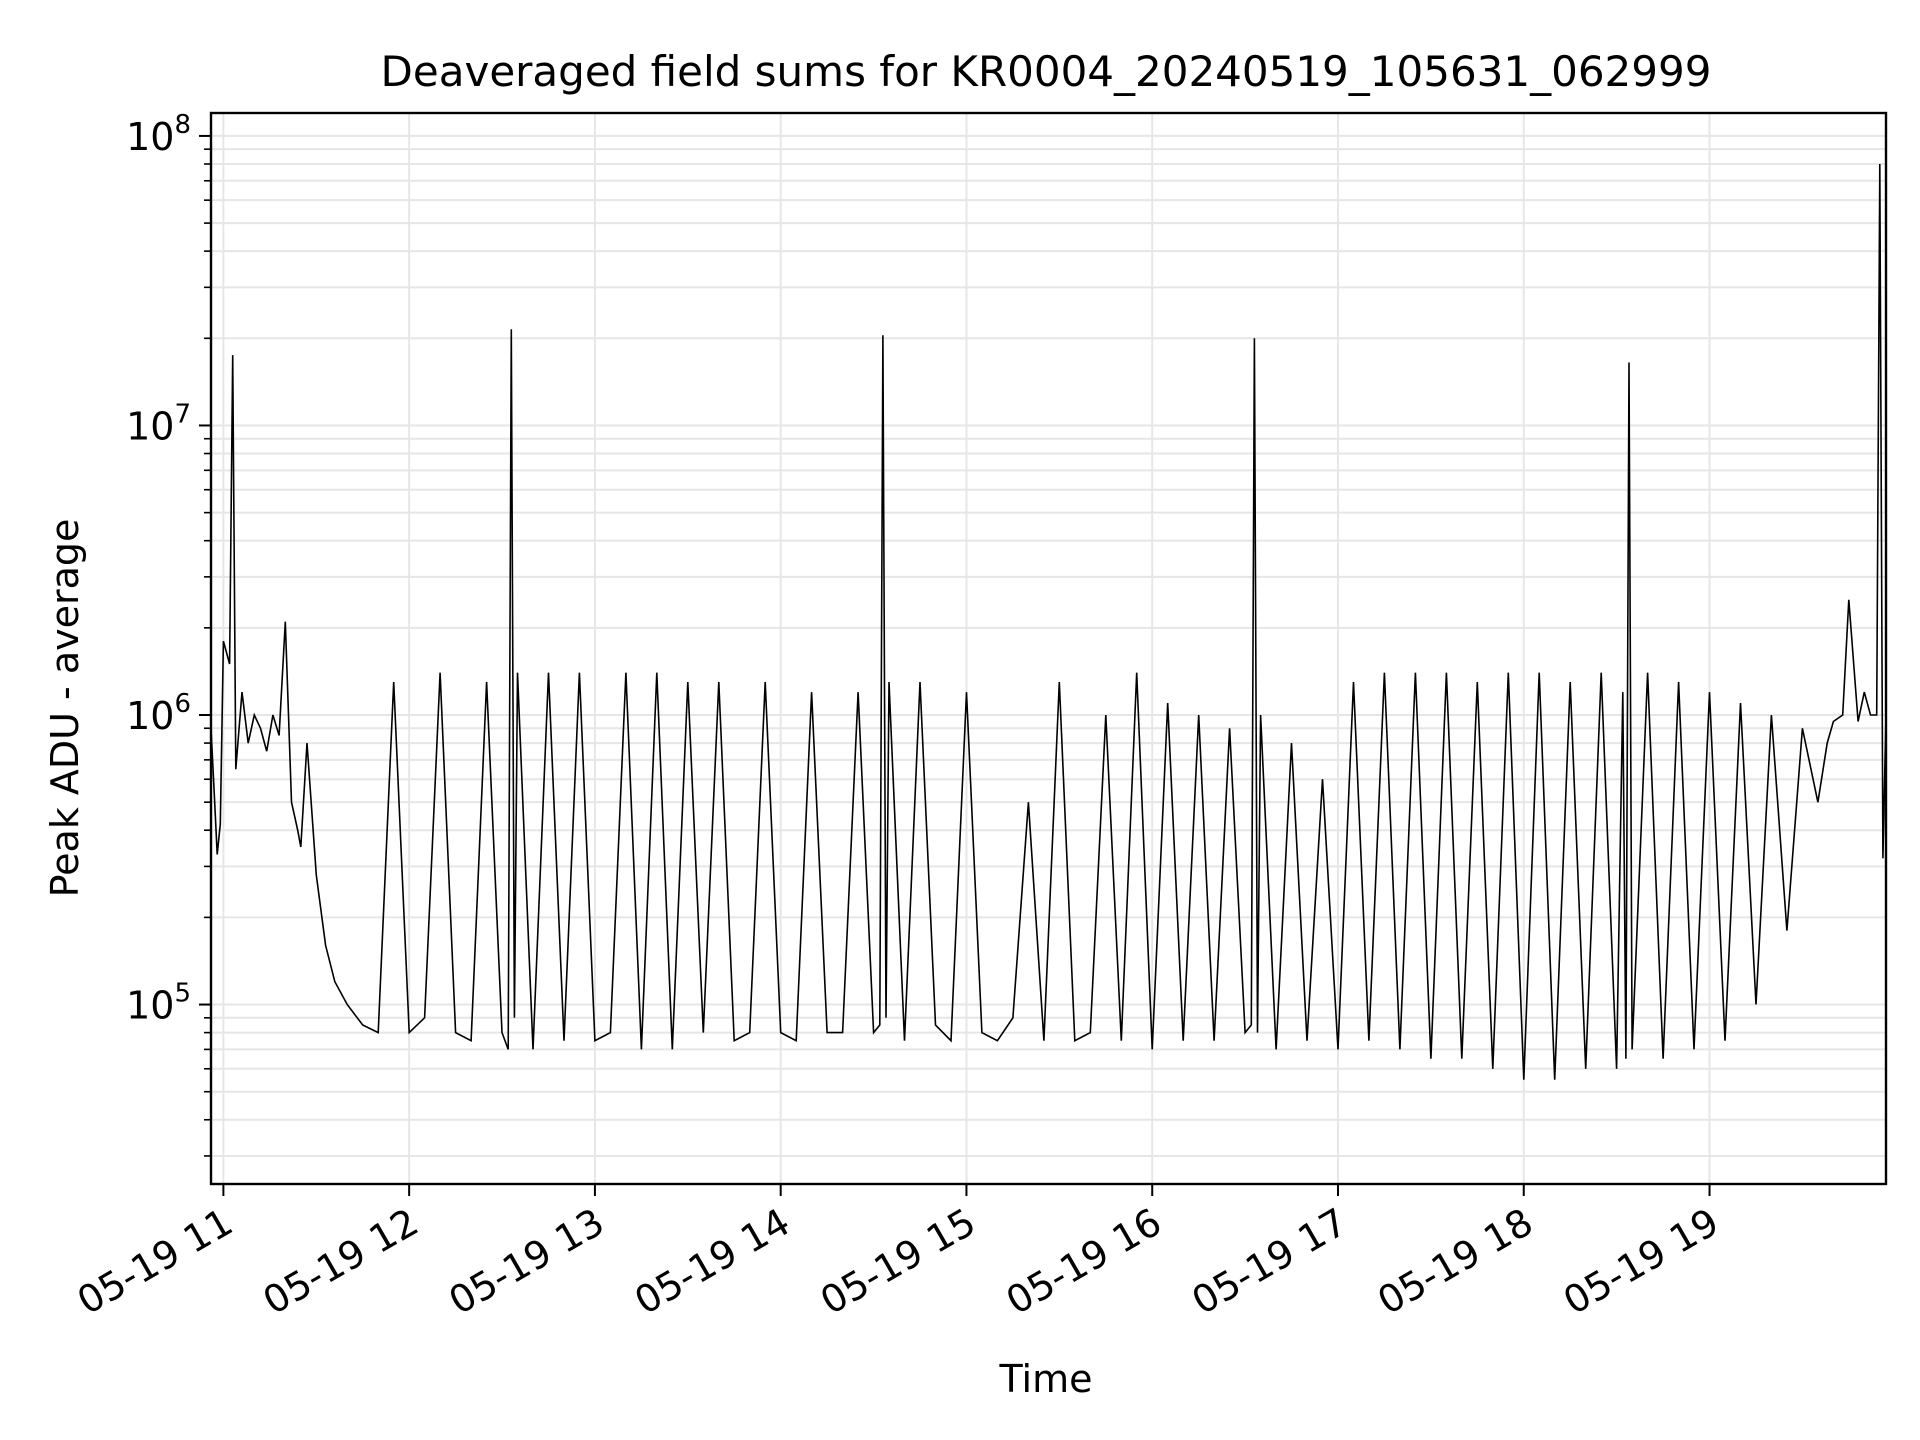 The image size is (1920, 1440). Describe the element at coordinates (182, 704) in the screenshot. I see `y-tick-exponent: 6` at that location.